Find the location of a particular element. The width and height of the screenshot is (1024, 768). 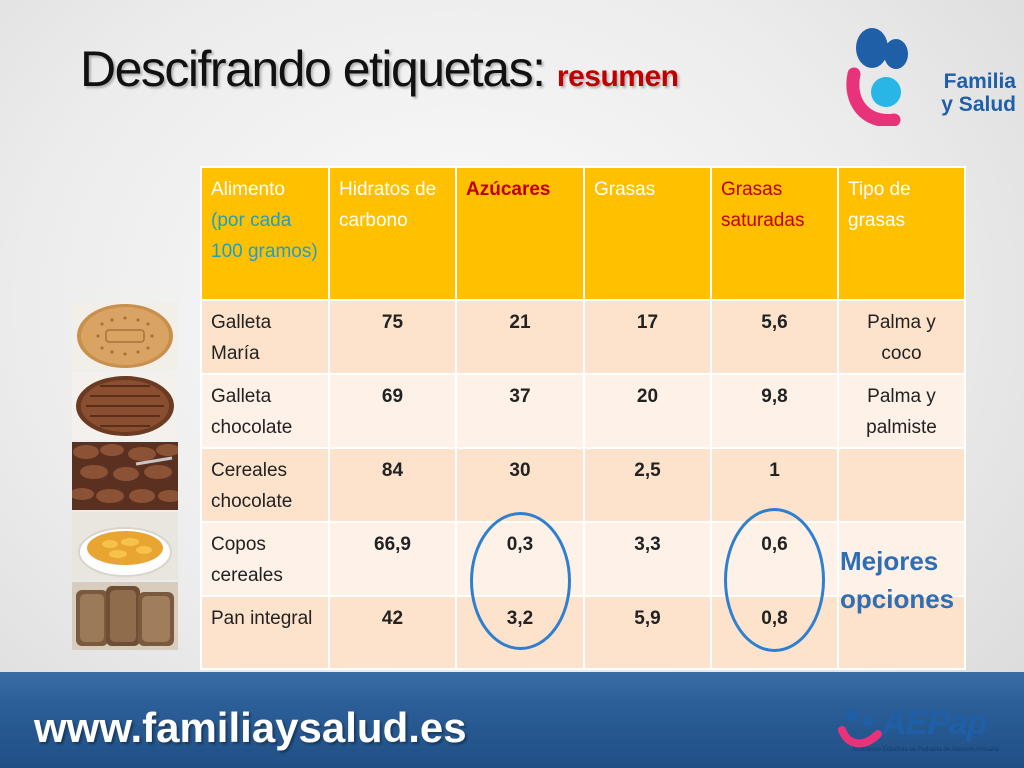

familia-y-salud-logo: Familia y Salud is located at coordinates (930, 74).